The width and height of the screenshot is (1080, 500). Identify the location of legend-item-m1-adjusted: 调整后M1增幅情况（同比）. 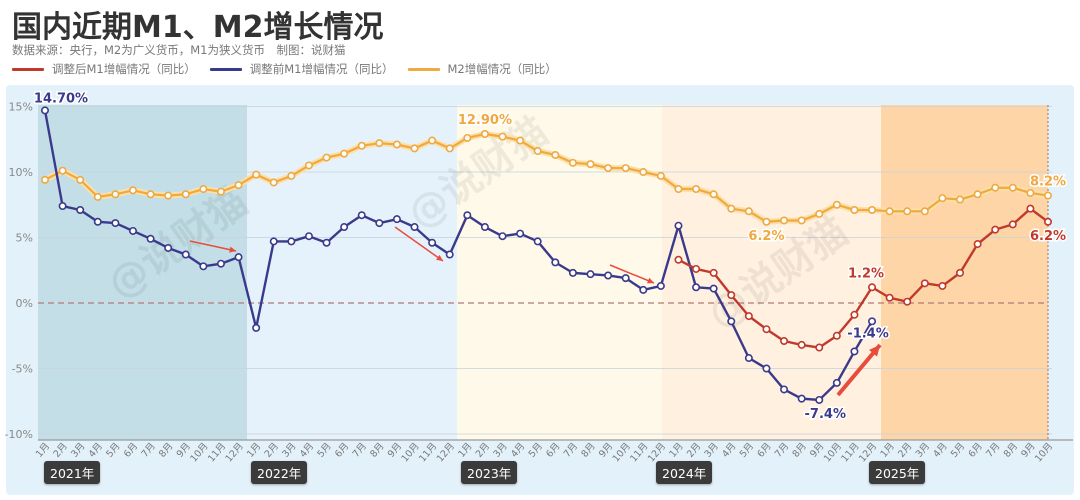
(104, 69).